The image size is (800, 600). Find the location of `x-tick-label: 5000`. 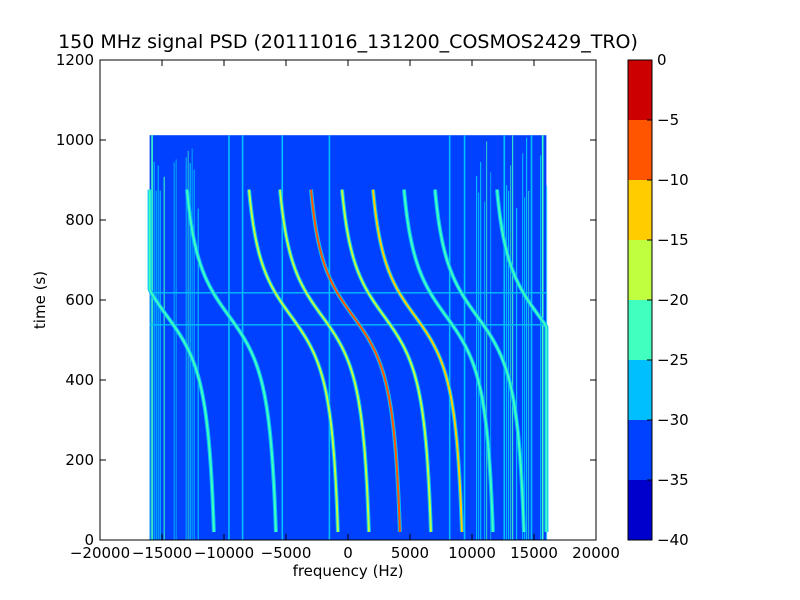

x-tick-label: 5000 is located at coordinates (410, 553).